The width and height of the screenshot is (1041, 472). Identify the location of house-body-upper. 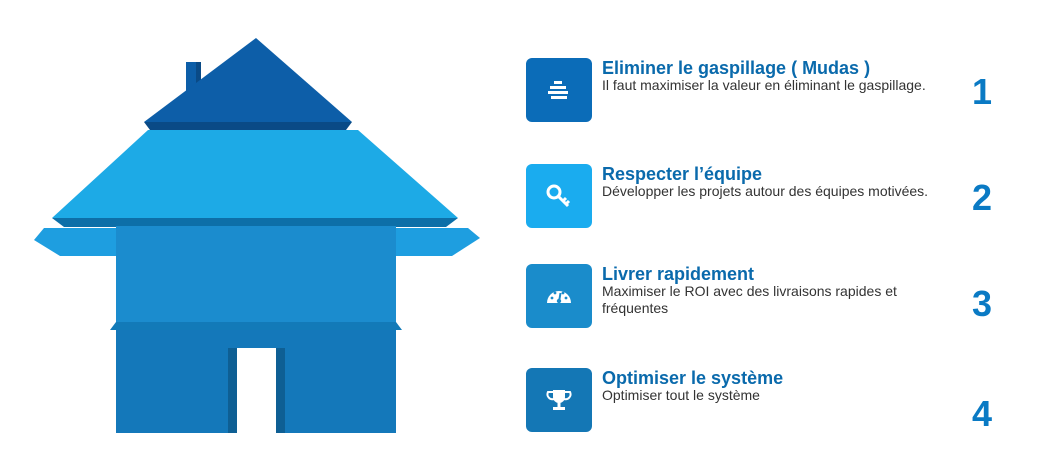
(256, 274).